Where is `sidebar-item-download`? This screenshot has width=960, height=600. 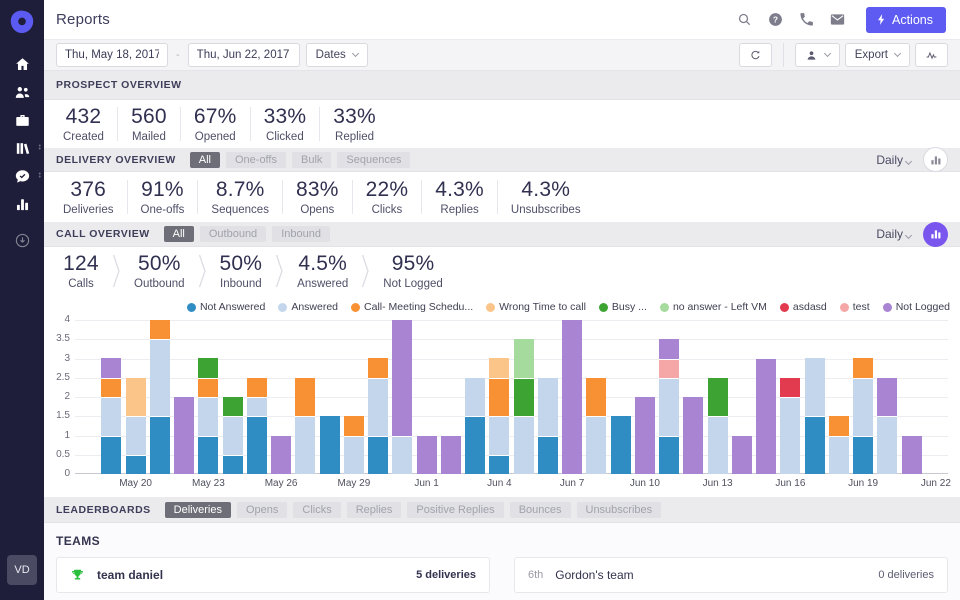 sidebar-item-download is located at coordinates (22, 240).